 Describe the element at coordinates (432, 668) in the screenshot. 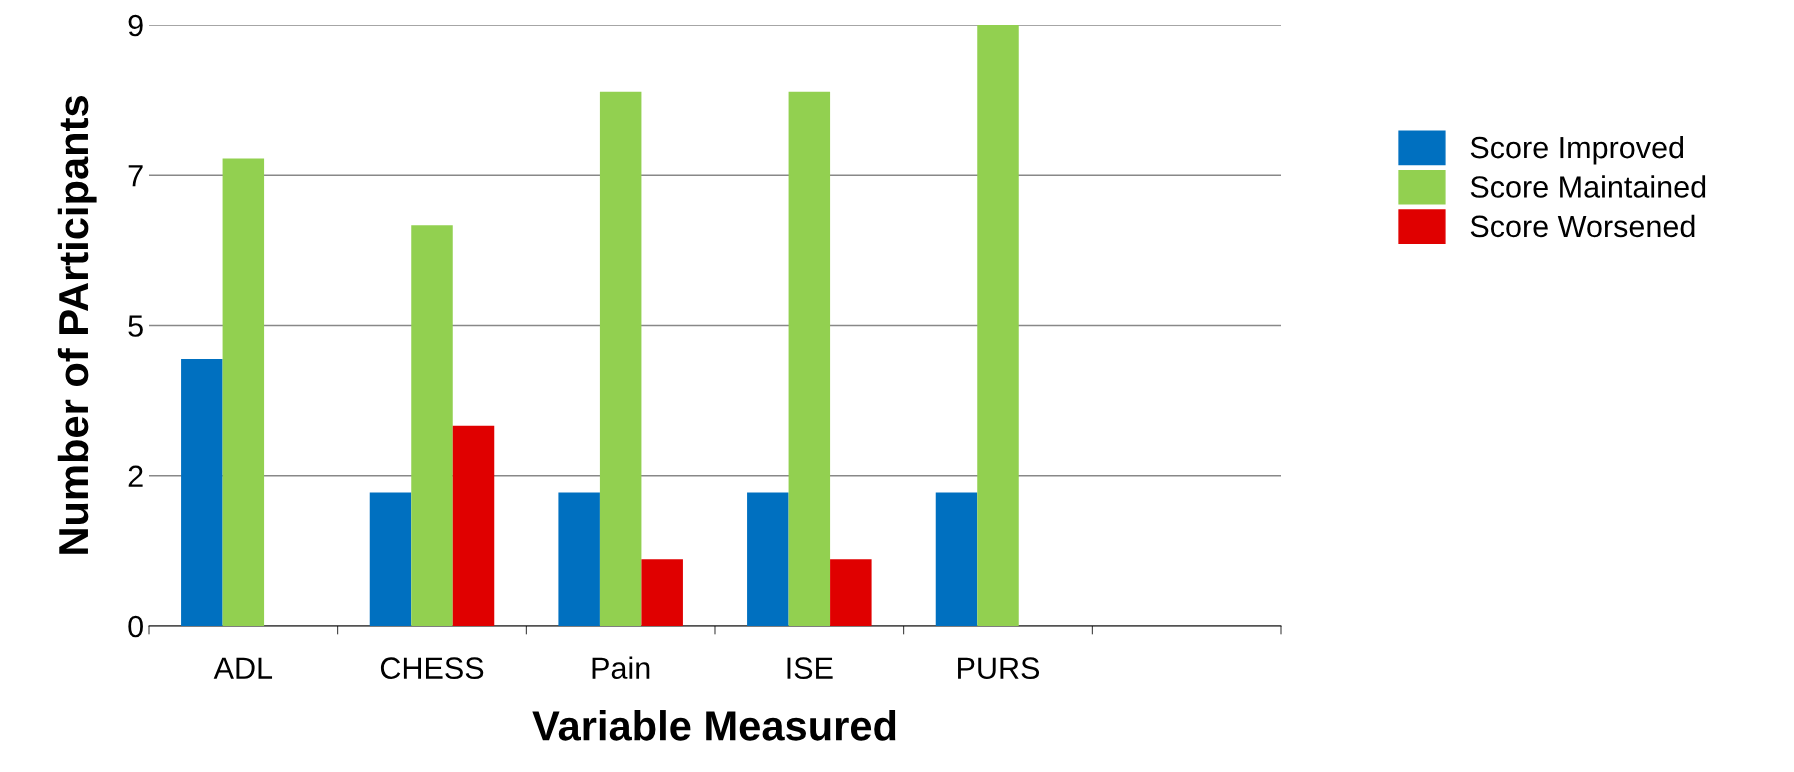

I see `x-tick-label: CHESS` at that location.